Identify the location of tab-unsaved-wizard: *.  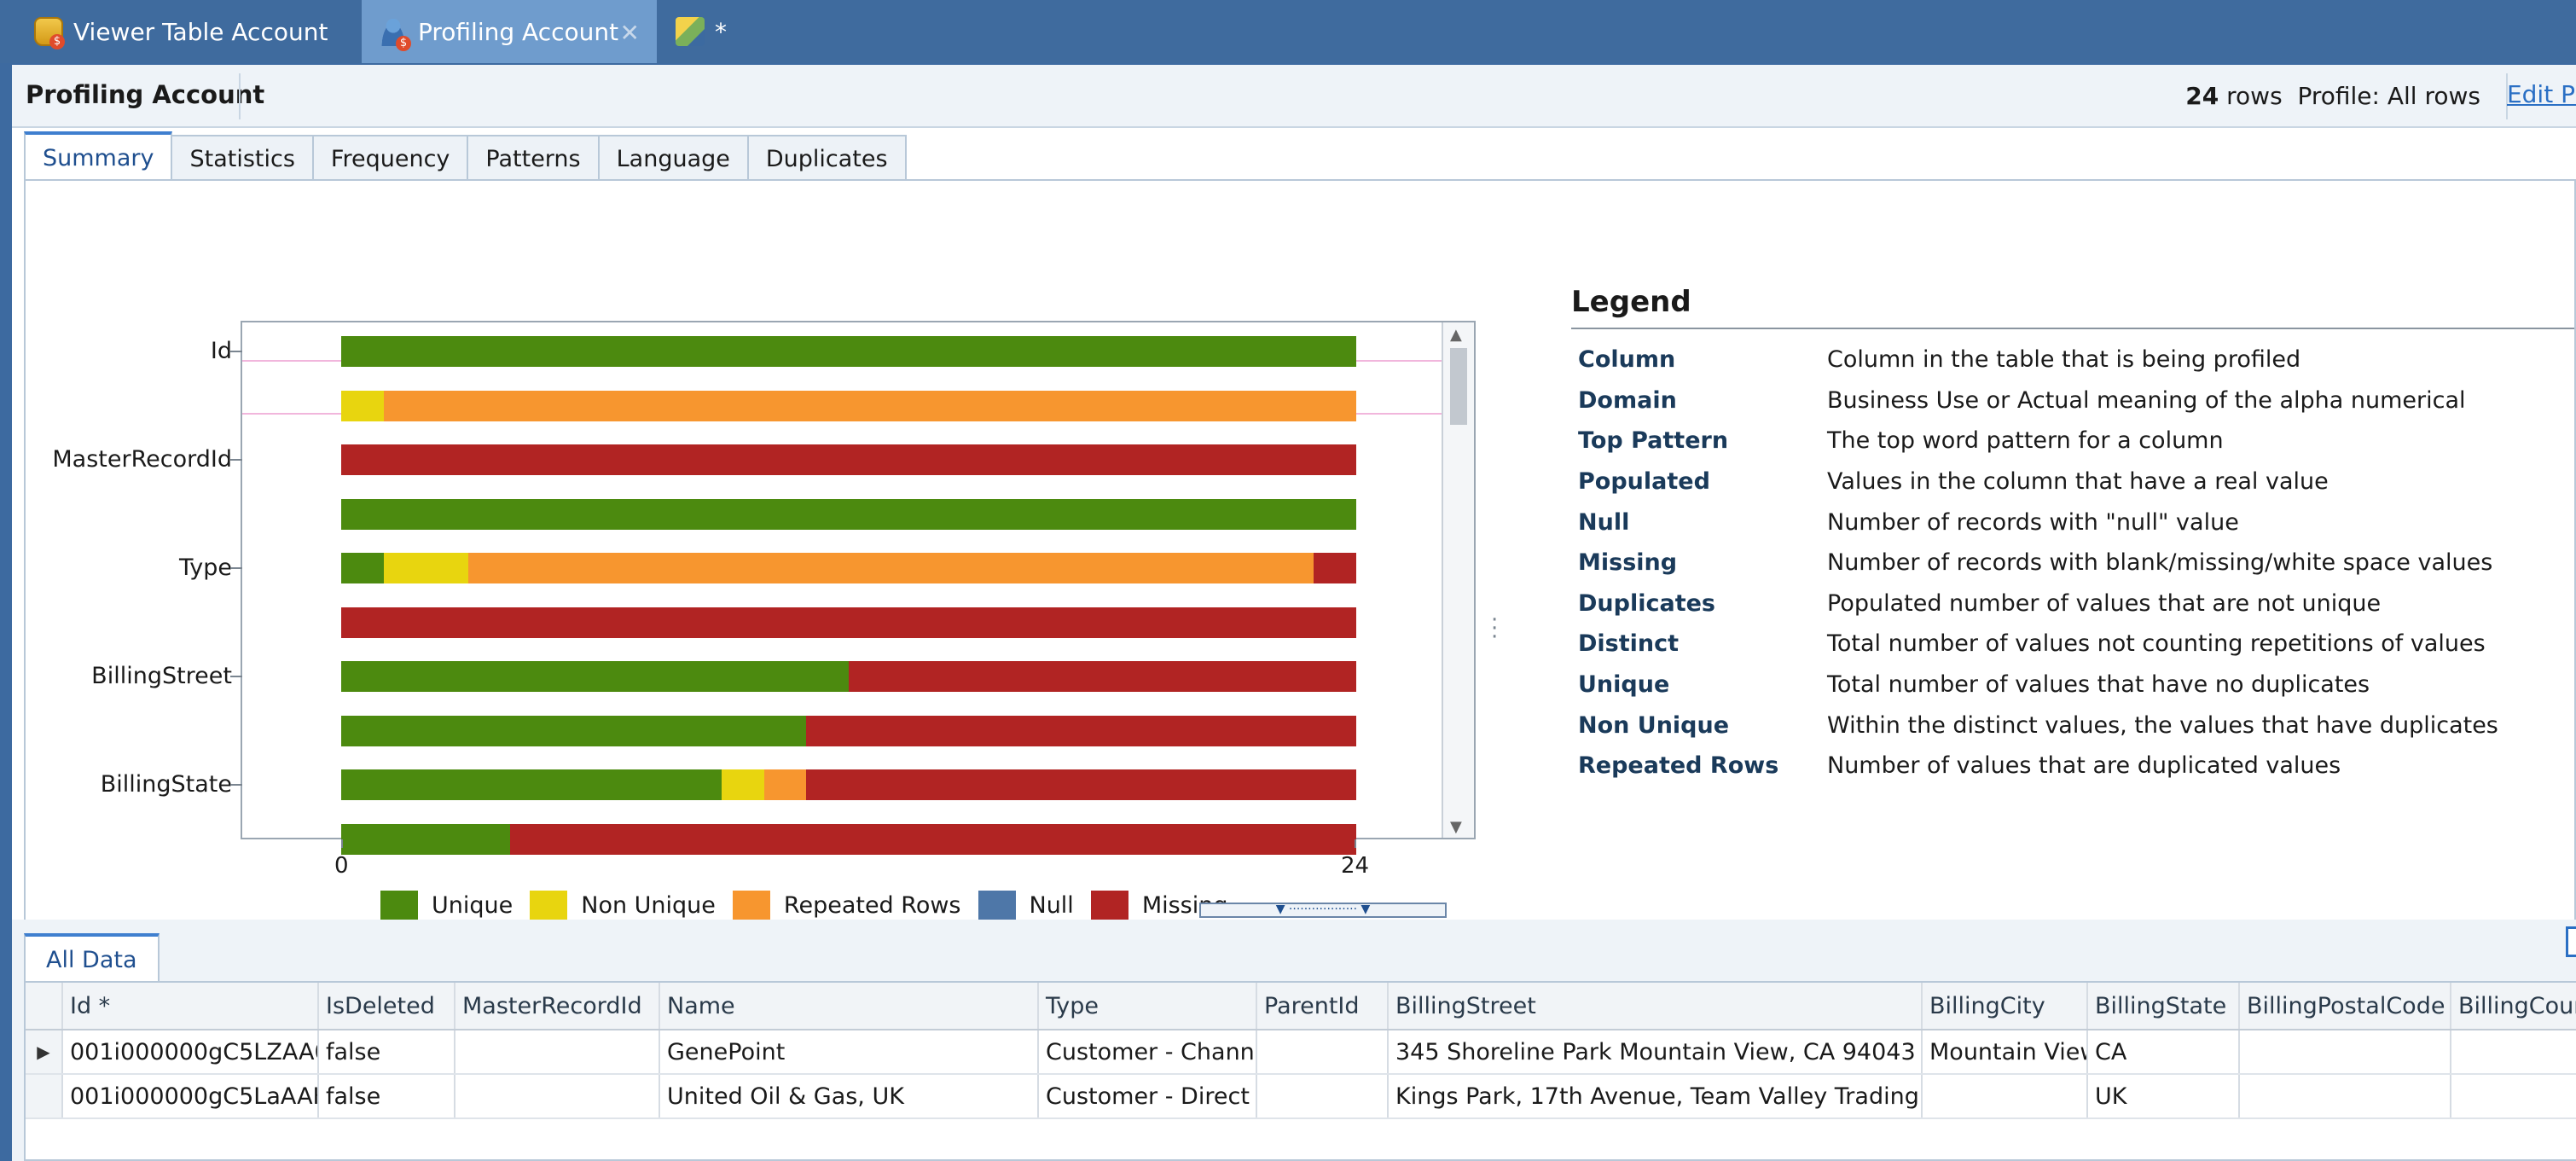
(703, 32).